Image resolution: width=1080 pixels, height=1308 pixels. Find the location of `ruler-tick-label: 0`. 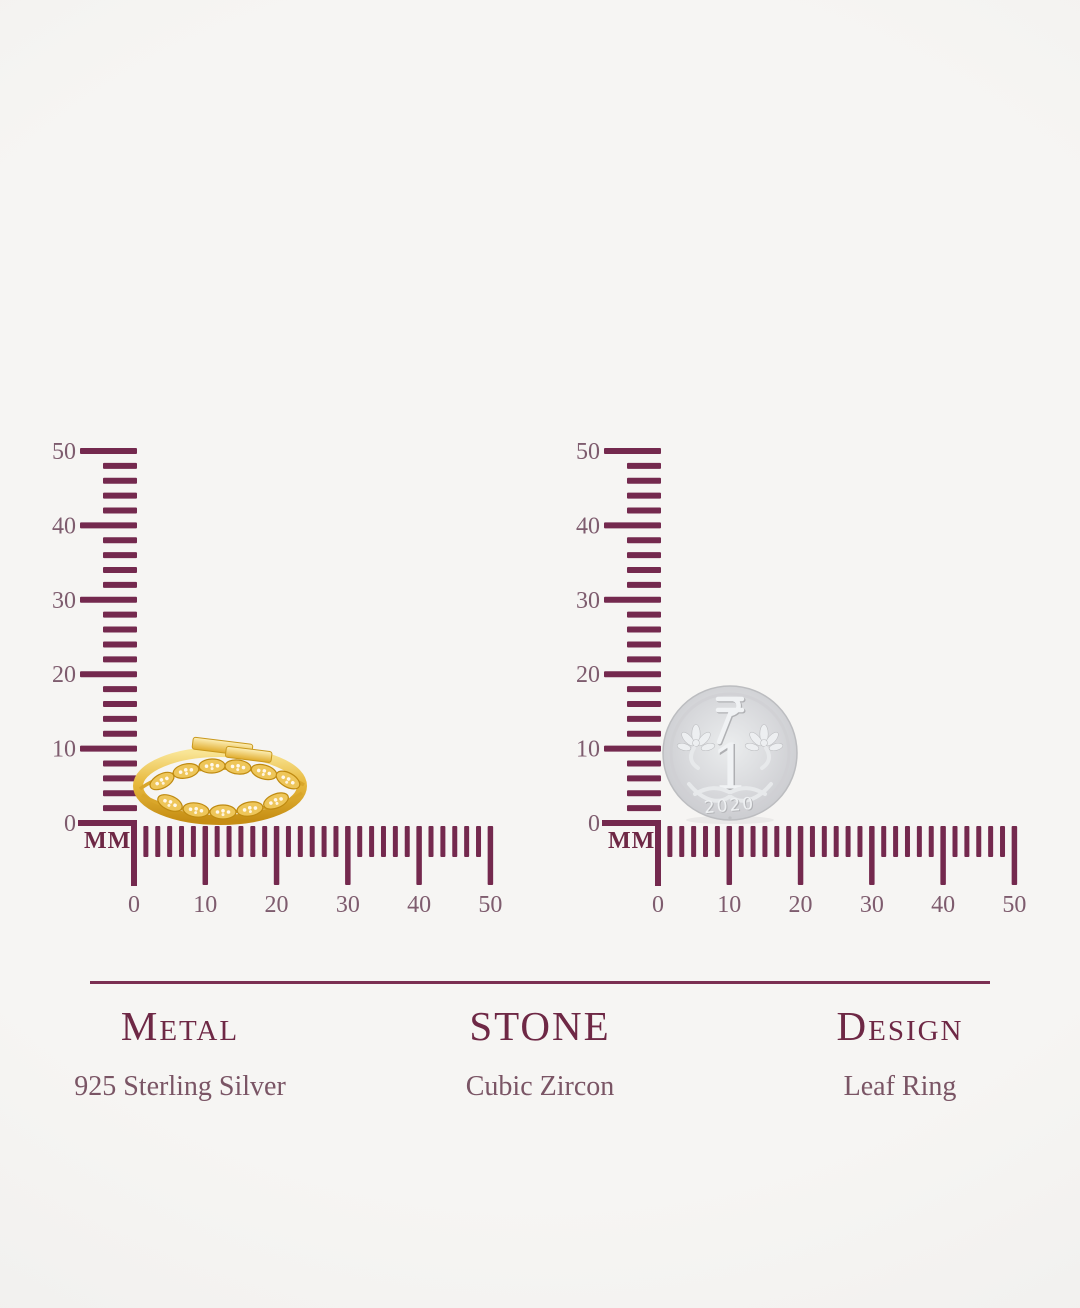

ruler-tick-label: 0 is located at coordinates (594, 824).